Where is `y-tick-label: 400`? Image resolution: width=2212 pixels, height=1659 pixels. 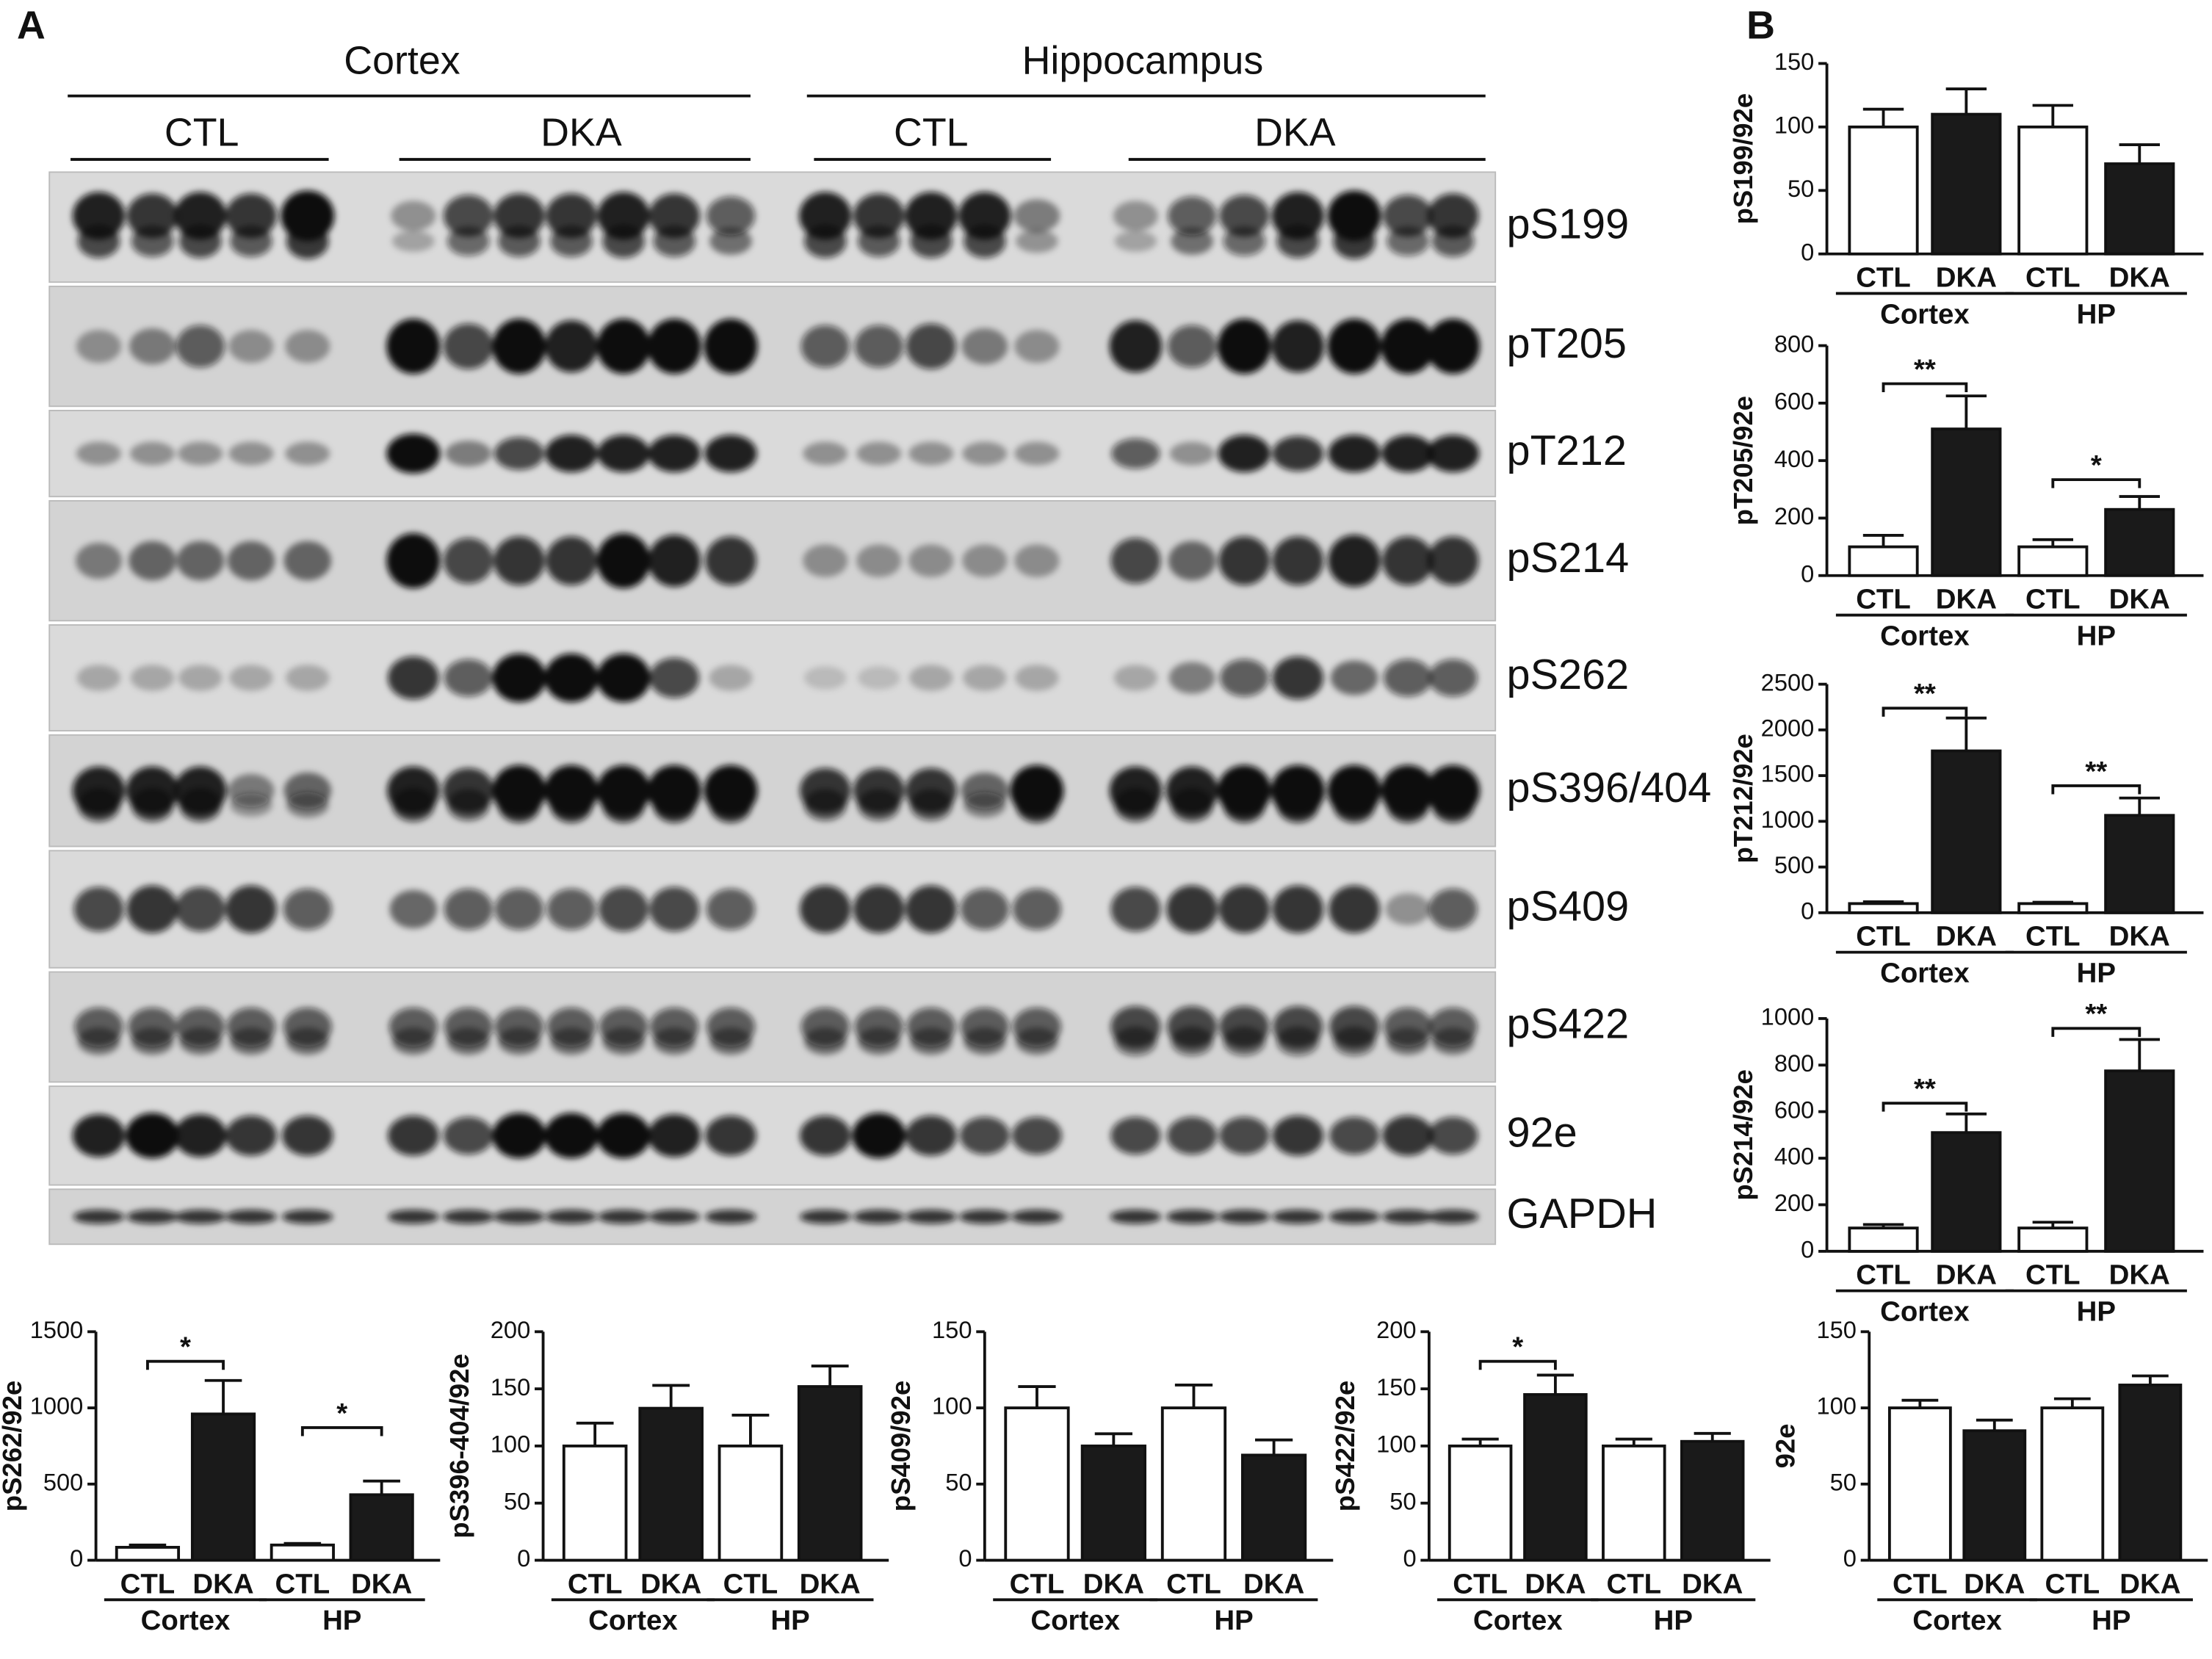 y-tick-label: 400 is located at coordinates (1794, 458).